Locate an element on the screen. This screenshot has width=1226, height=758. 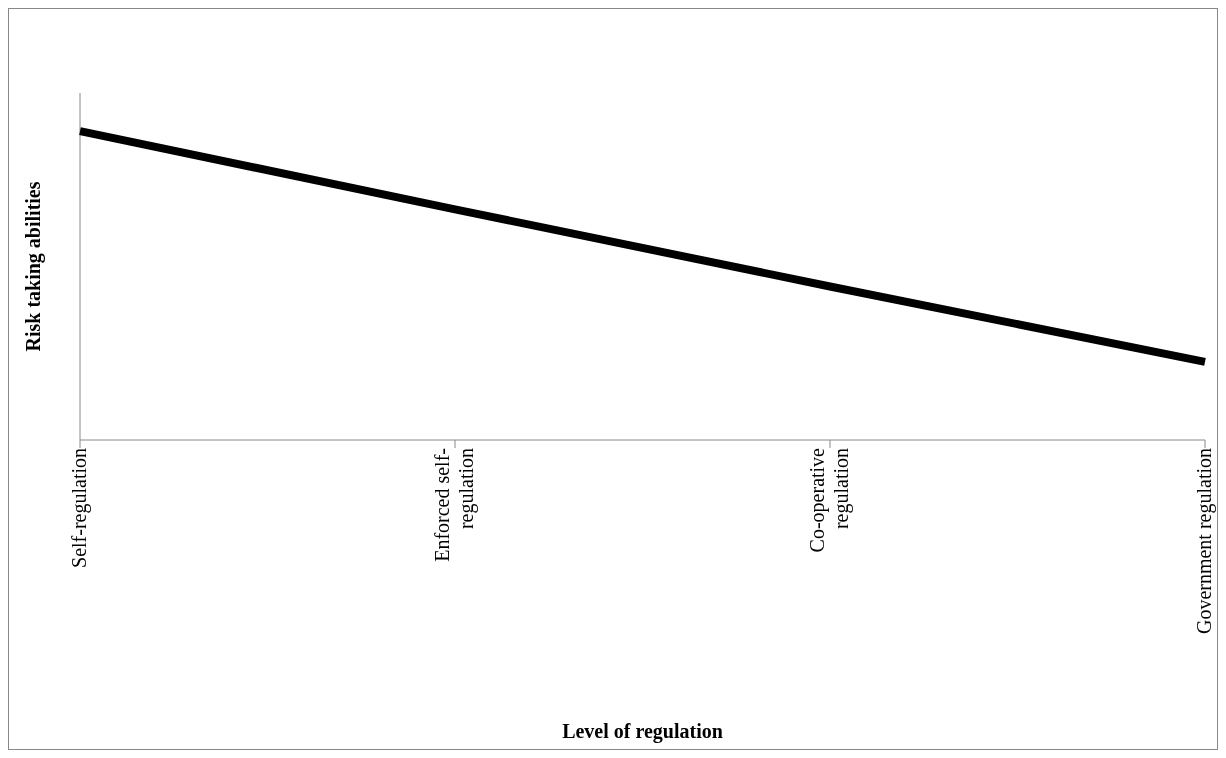
x-axis-title: Level of regulation is located at coordinates (642, 731).